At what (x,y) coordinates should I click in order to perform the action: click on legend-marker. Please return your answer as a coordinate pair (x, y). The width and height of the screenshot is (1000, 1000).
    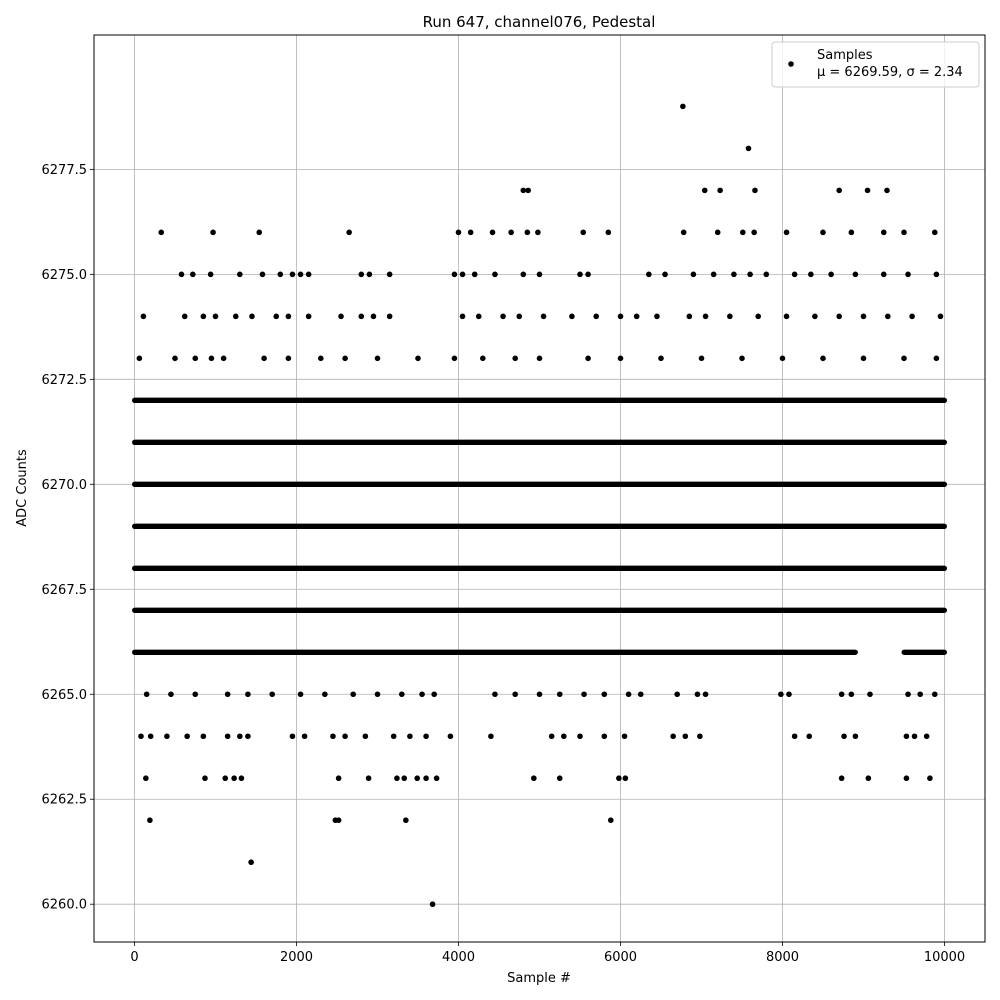
    Looking at the image, I should click on (791, 64).